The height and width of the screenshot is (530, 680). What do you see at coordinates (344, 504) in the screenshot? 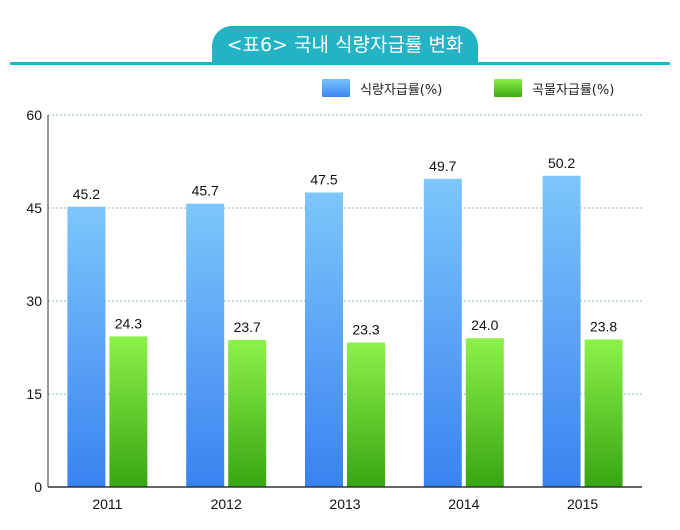
I see `x-tick-label: 2013` at bounding box center [344, 504].